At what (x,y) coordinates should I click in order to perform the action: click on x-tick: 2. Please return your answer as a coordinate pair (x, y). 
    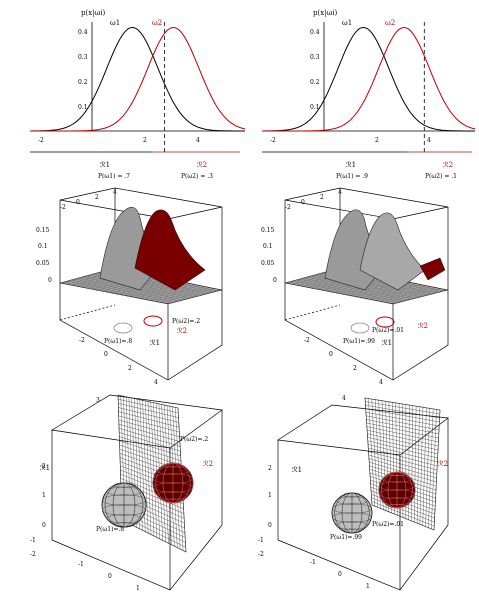
    Looking at the image, I should click on (377, 140).